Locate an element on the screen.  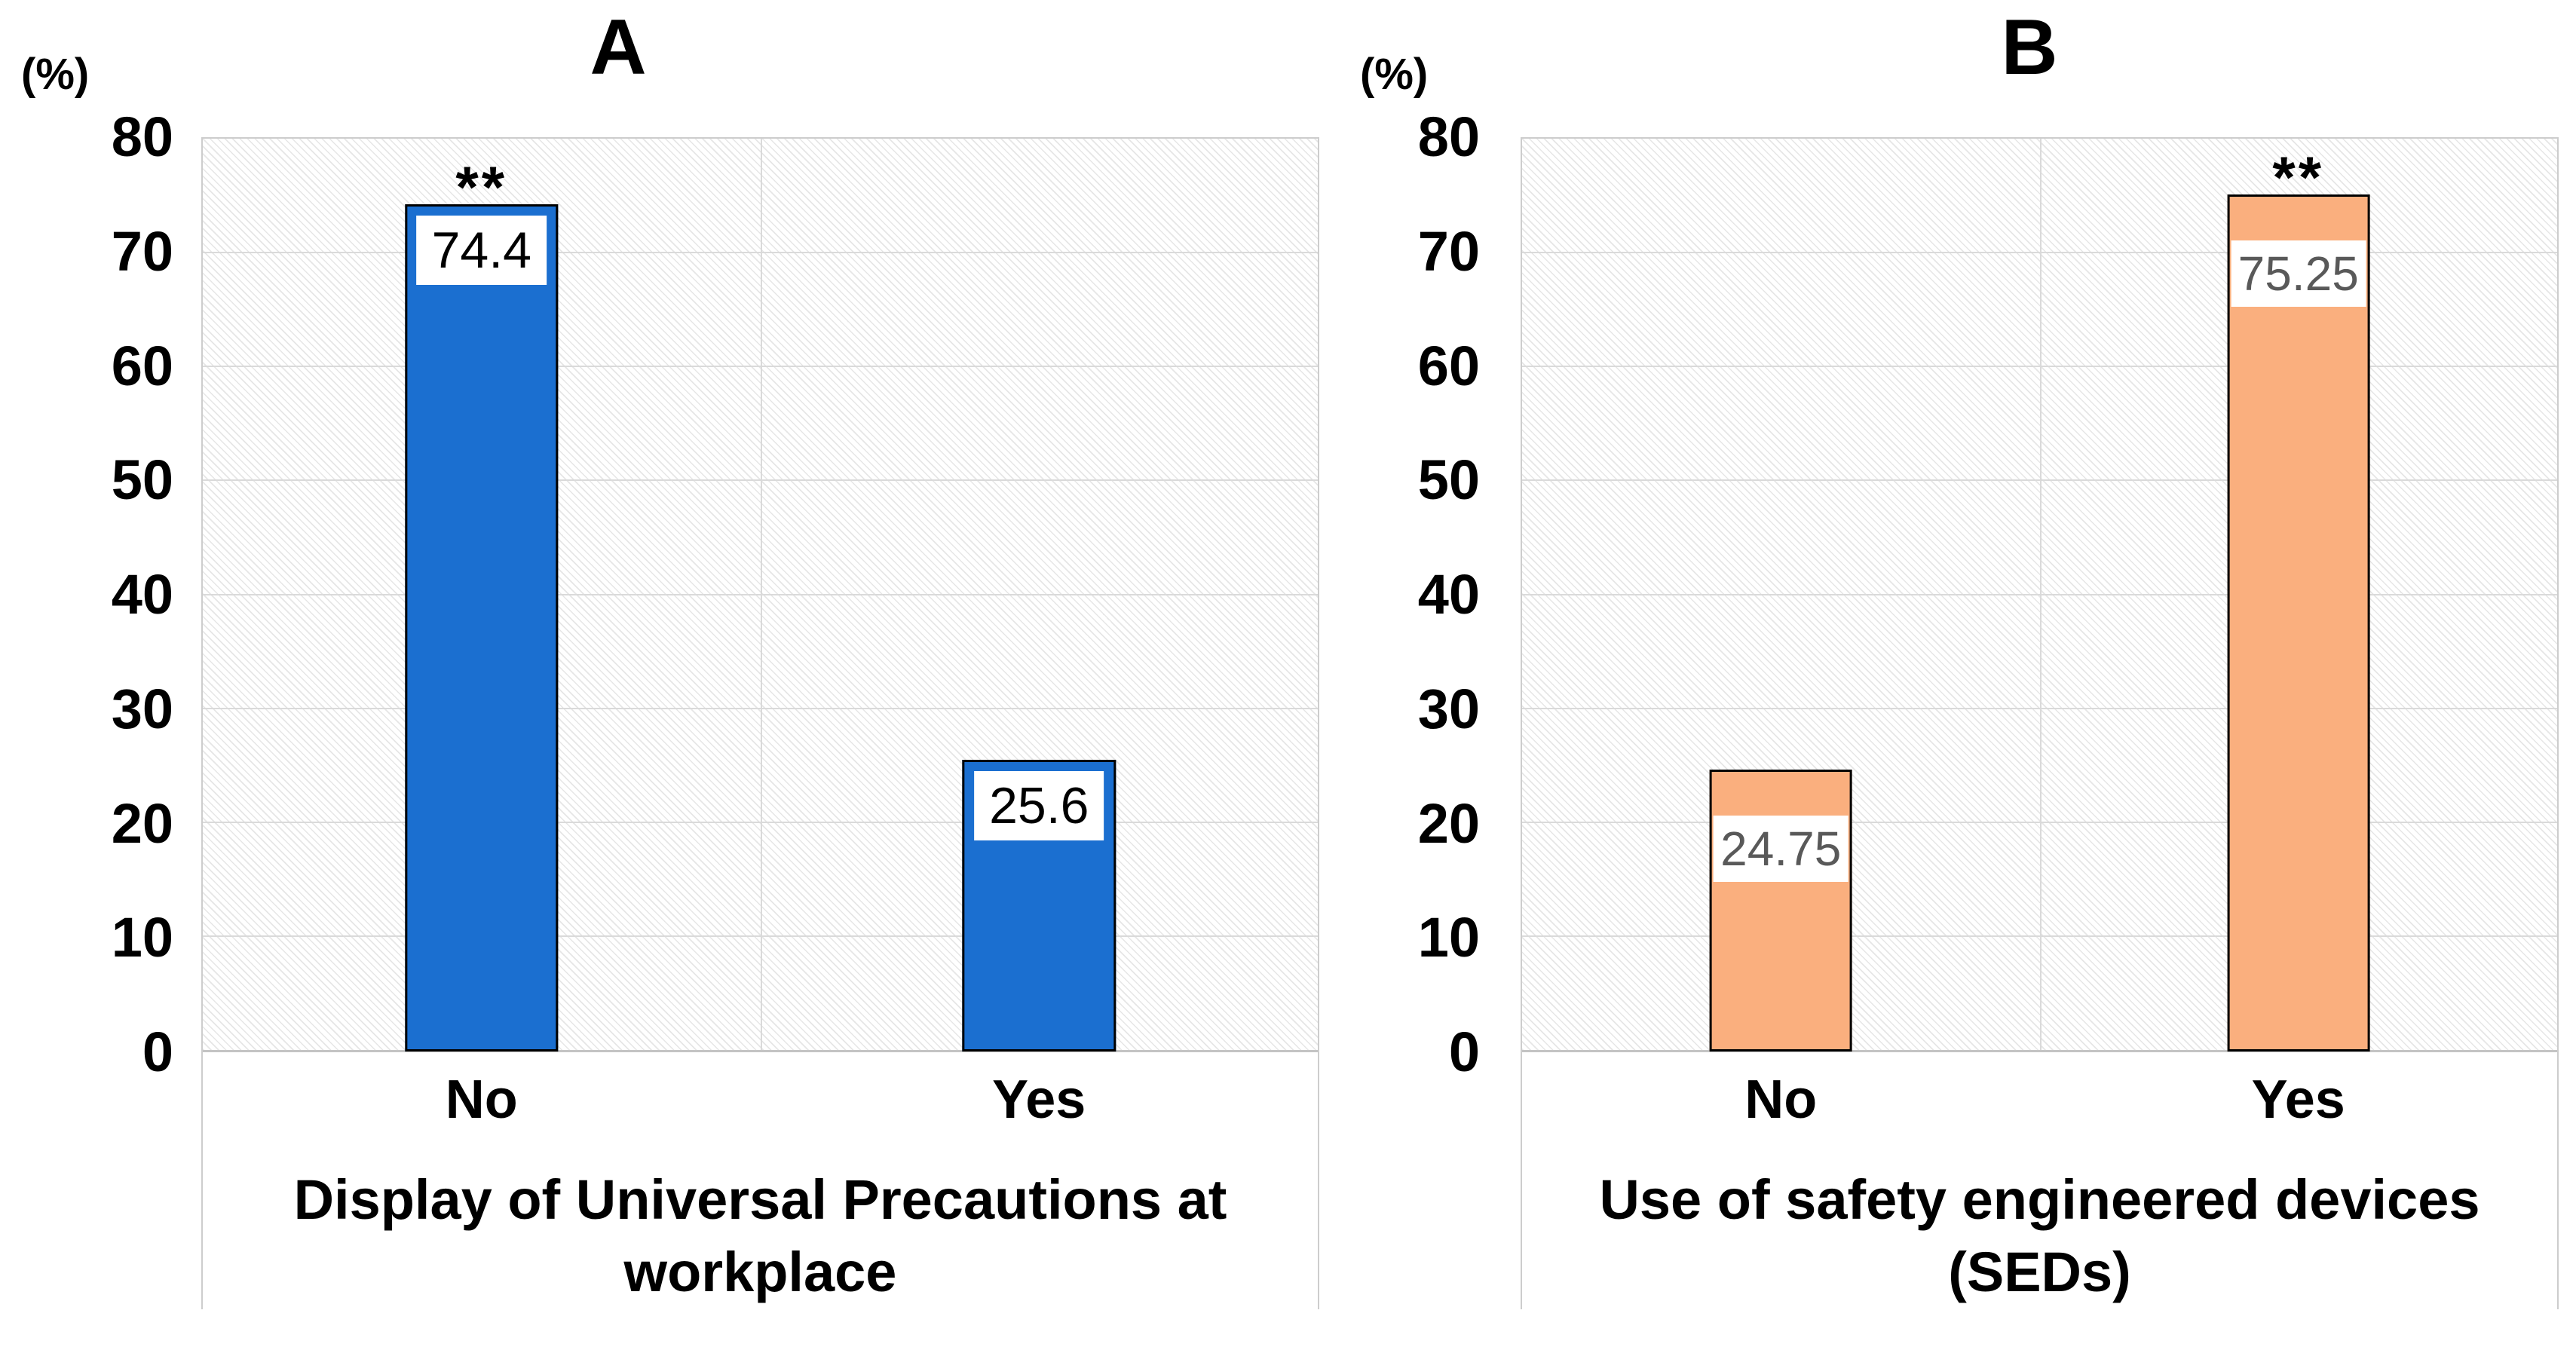
bar-slot-yes: 75.25 ** is located at coordinates (2299, 595).